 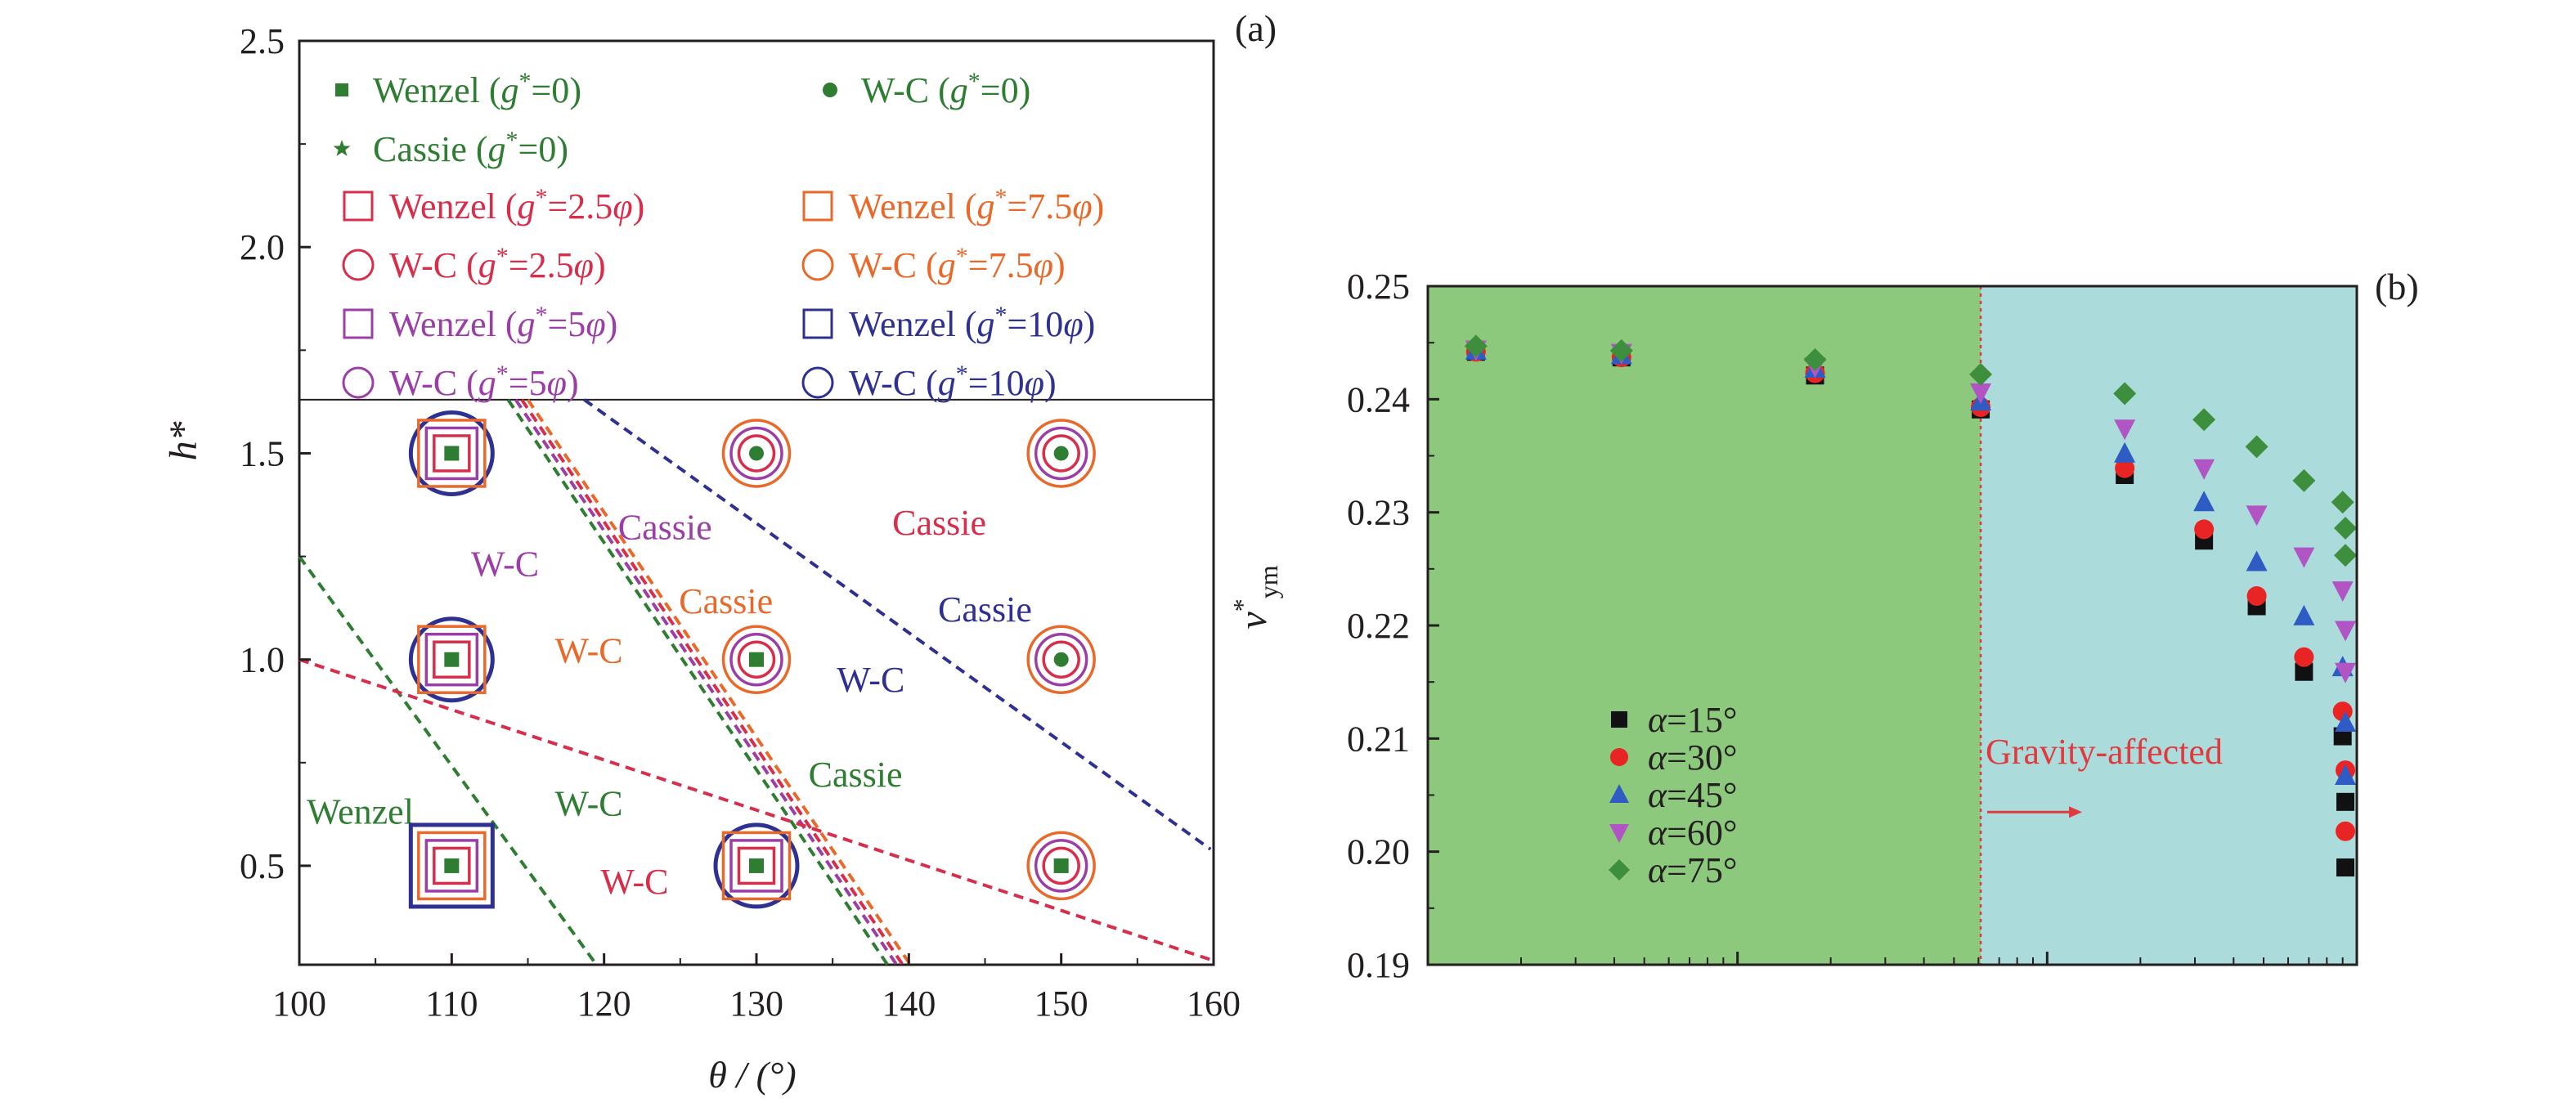 I want to click on panel-a-legend-item: Wenzel (g*=7.5φ), so click(x=953, y=205).